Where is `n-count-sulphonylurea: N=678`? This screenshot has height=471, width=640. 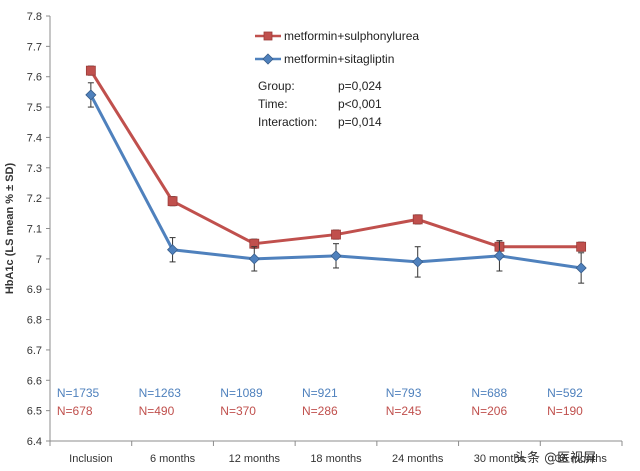 n-count-sulphonylurea: N=678 is located at coordinates (75, 411).